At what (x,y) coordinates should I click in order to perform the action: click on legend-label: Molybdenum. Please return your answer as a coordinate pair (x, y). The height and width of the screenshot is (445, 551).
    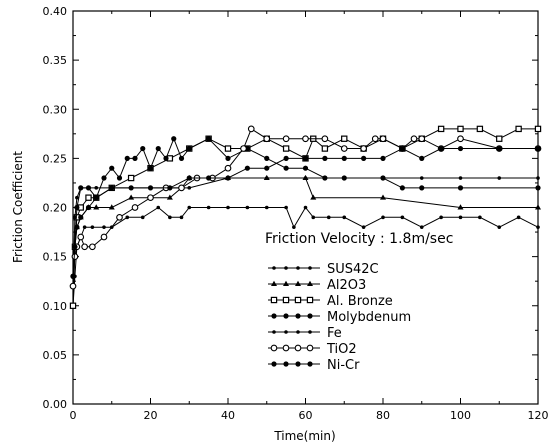
    Looking at the image, I should click on (369, 317).